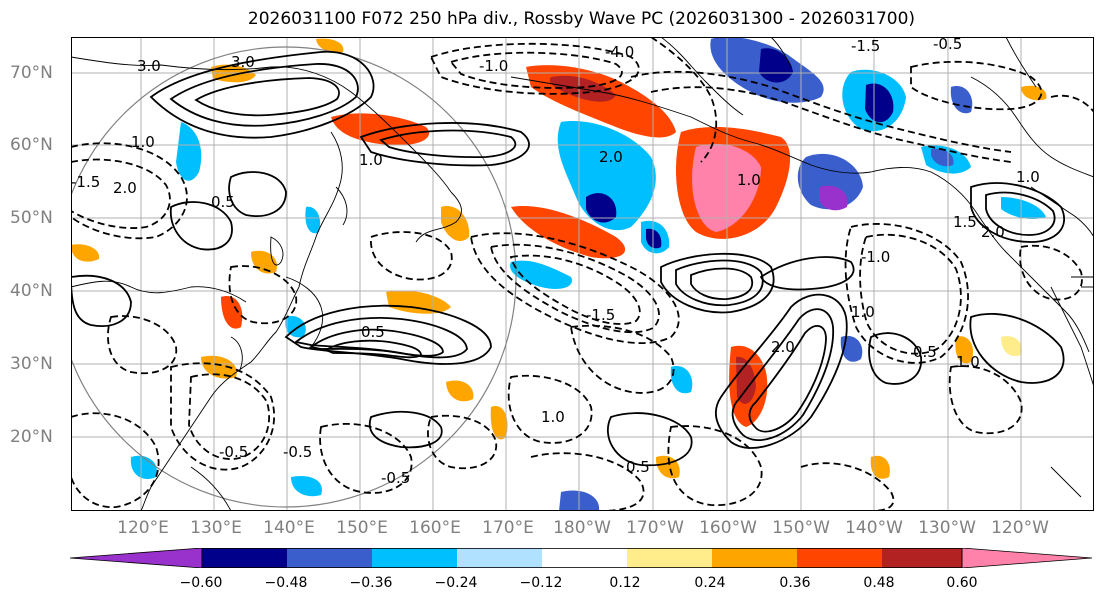 The height and width of the screenshot is (604, 1105). Describe the element at coordinates (31, 364) in the screenshot. I see `lat-label: 30°N` at that location.